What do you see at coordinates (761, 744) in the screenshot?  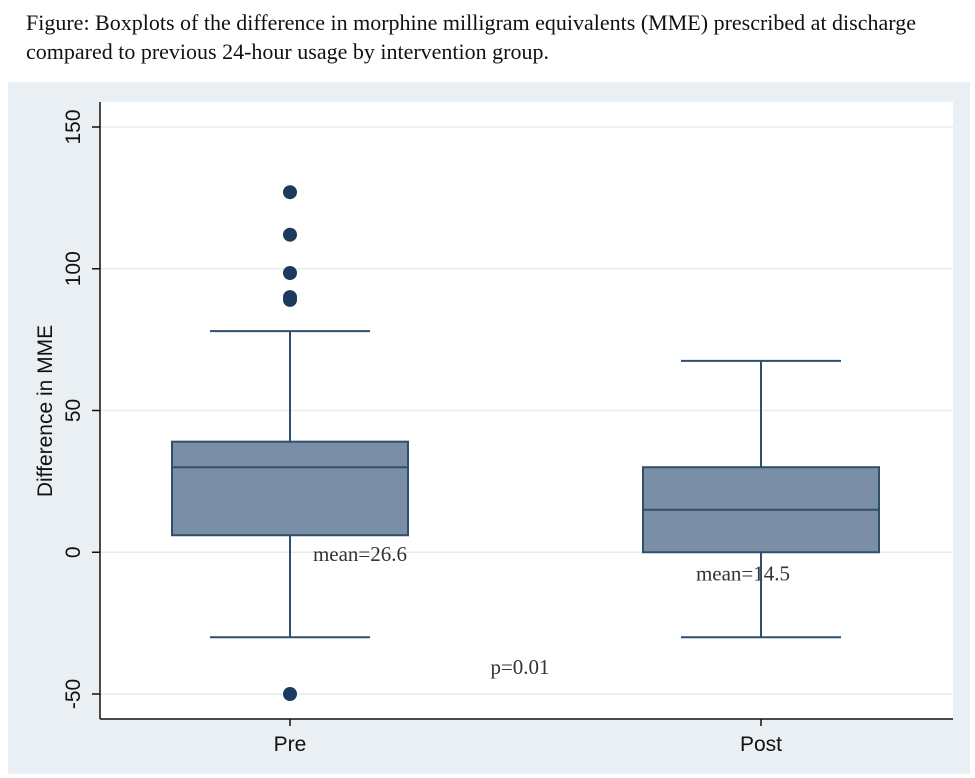 I see `x-tick-label: Post` at bounding box center [761, 744].